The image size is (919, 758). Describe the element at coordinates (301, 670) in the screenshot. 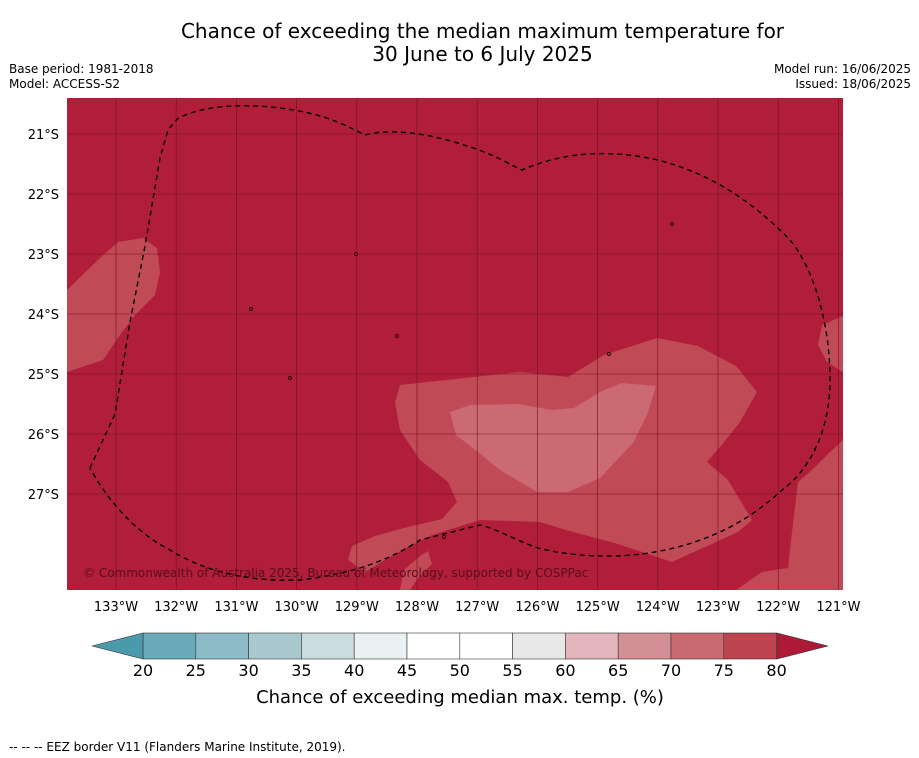

I see `colorbar-tick-label: 35` at that location.